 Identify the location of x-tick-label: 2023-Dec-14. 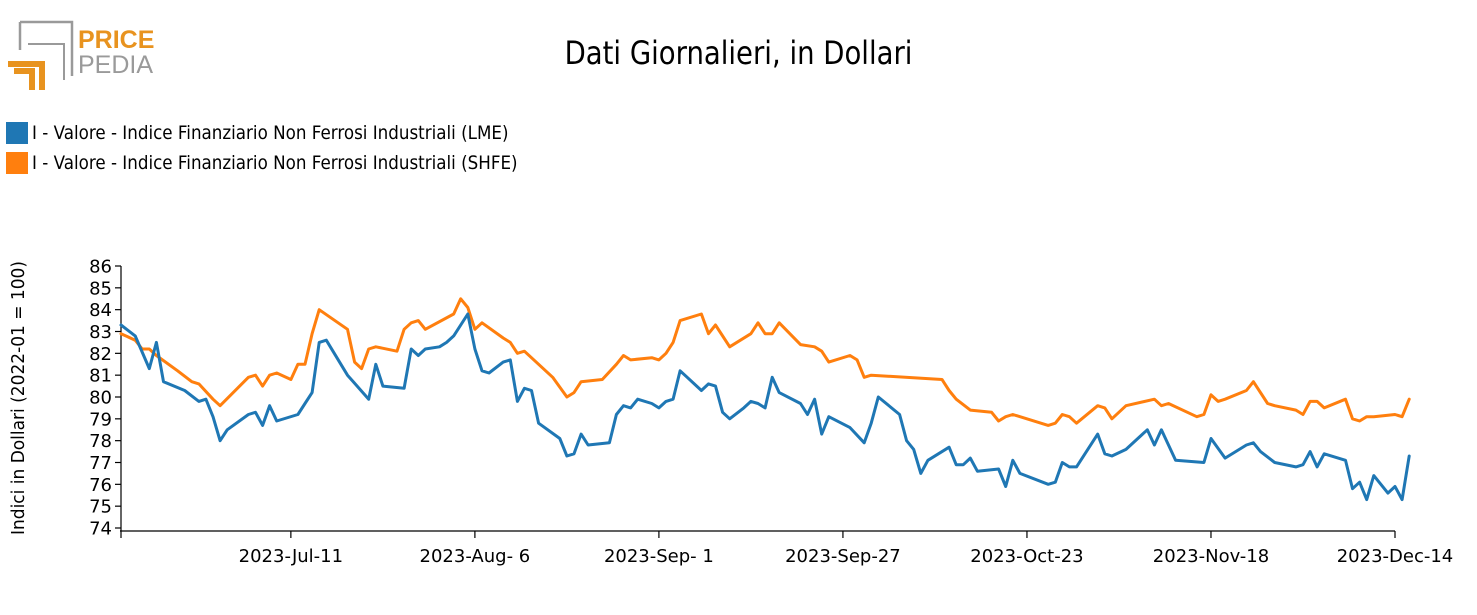
(1395, 556).